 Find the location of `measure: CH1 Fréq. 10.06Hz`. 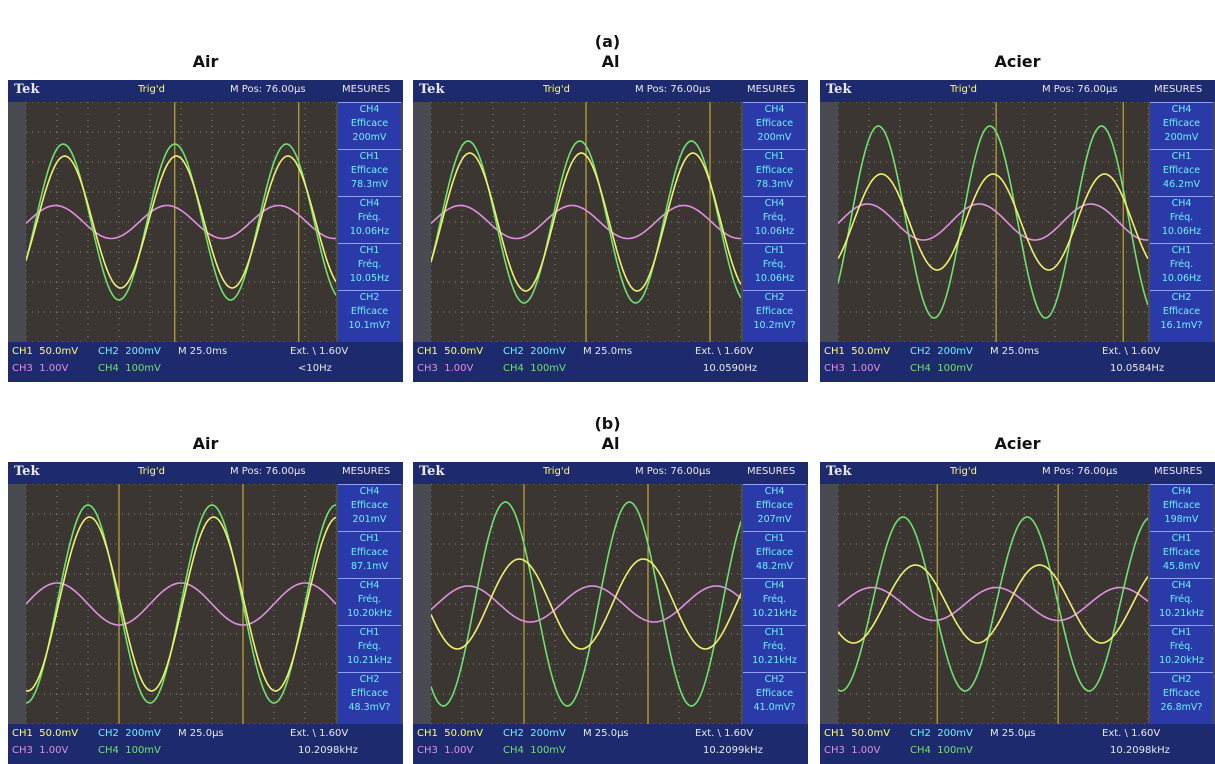

measure: CH1 Fréq. 10.06Hz is located at coordinates (1181, 266).